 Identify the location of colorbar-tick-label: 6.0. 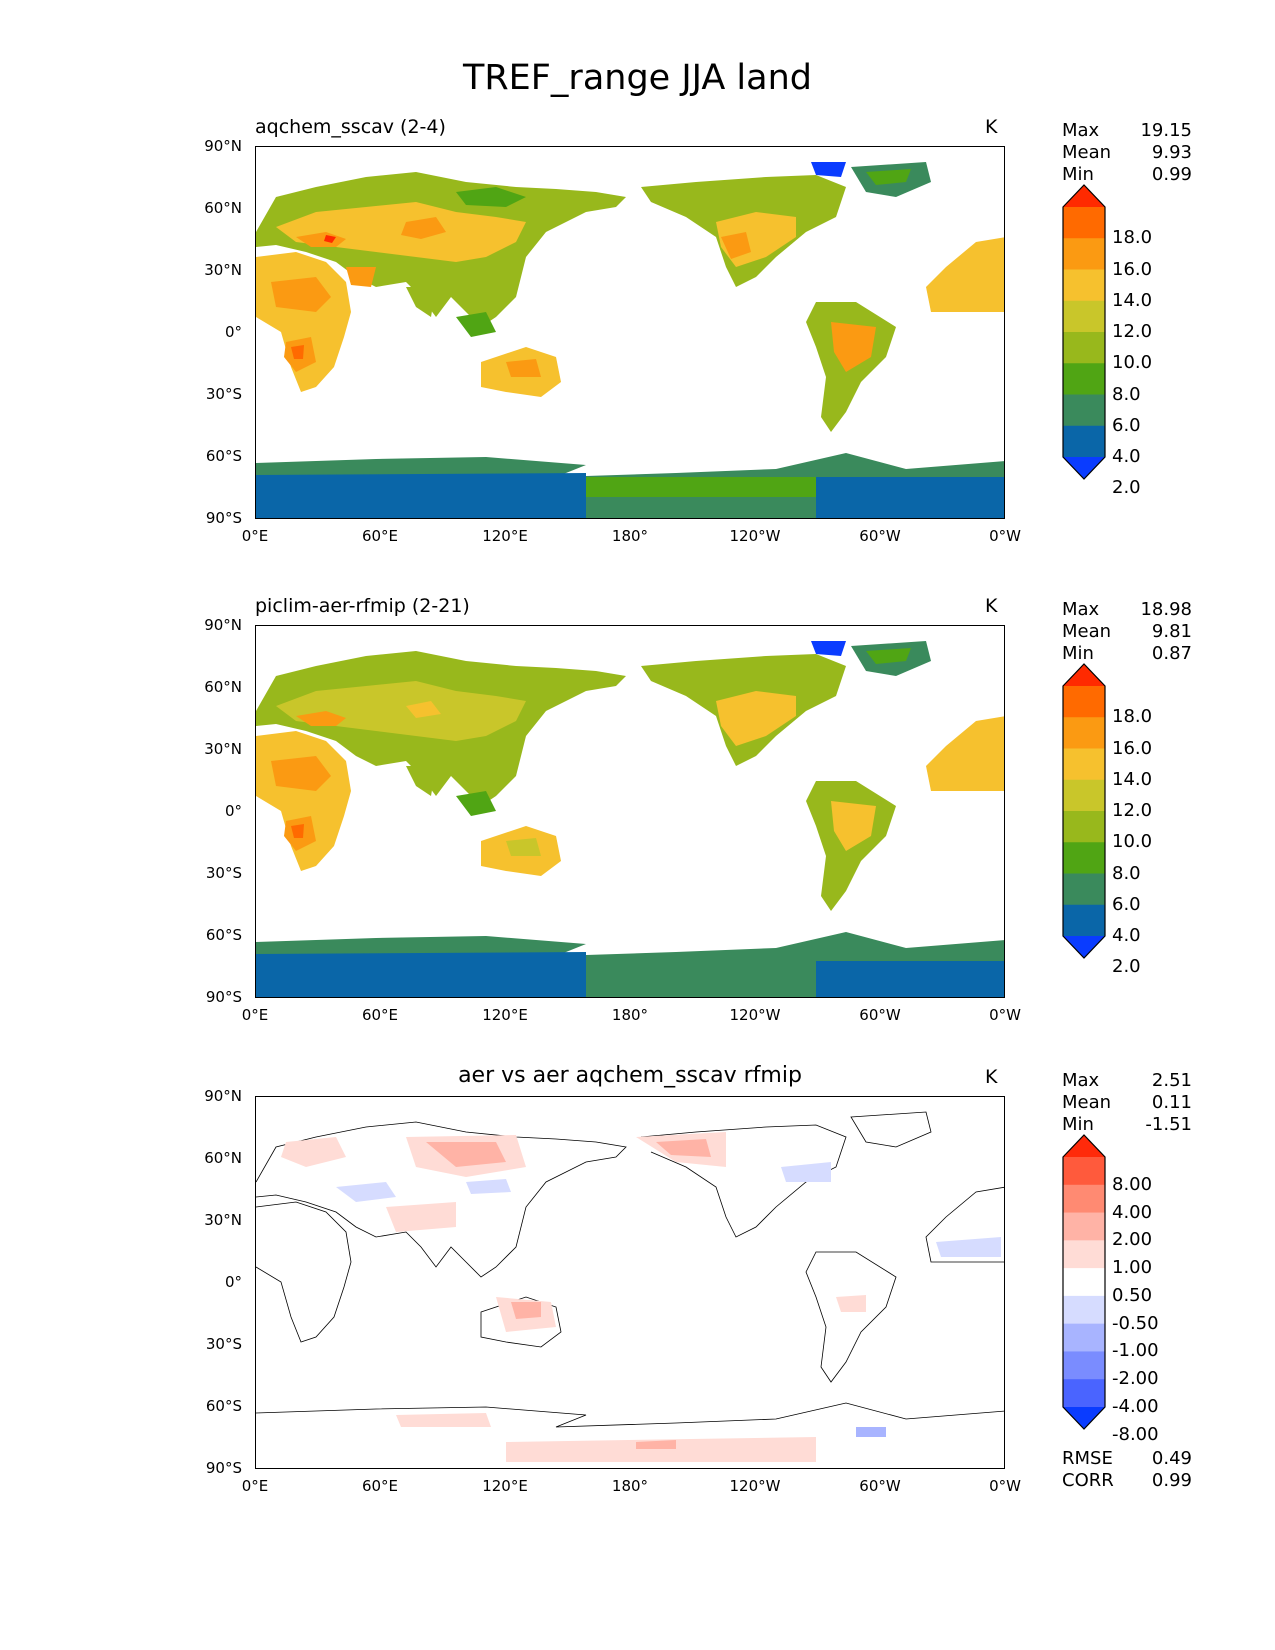
(1126, 904).